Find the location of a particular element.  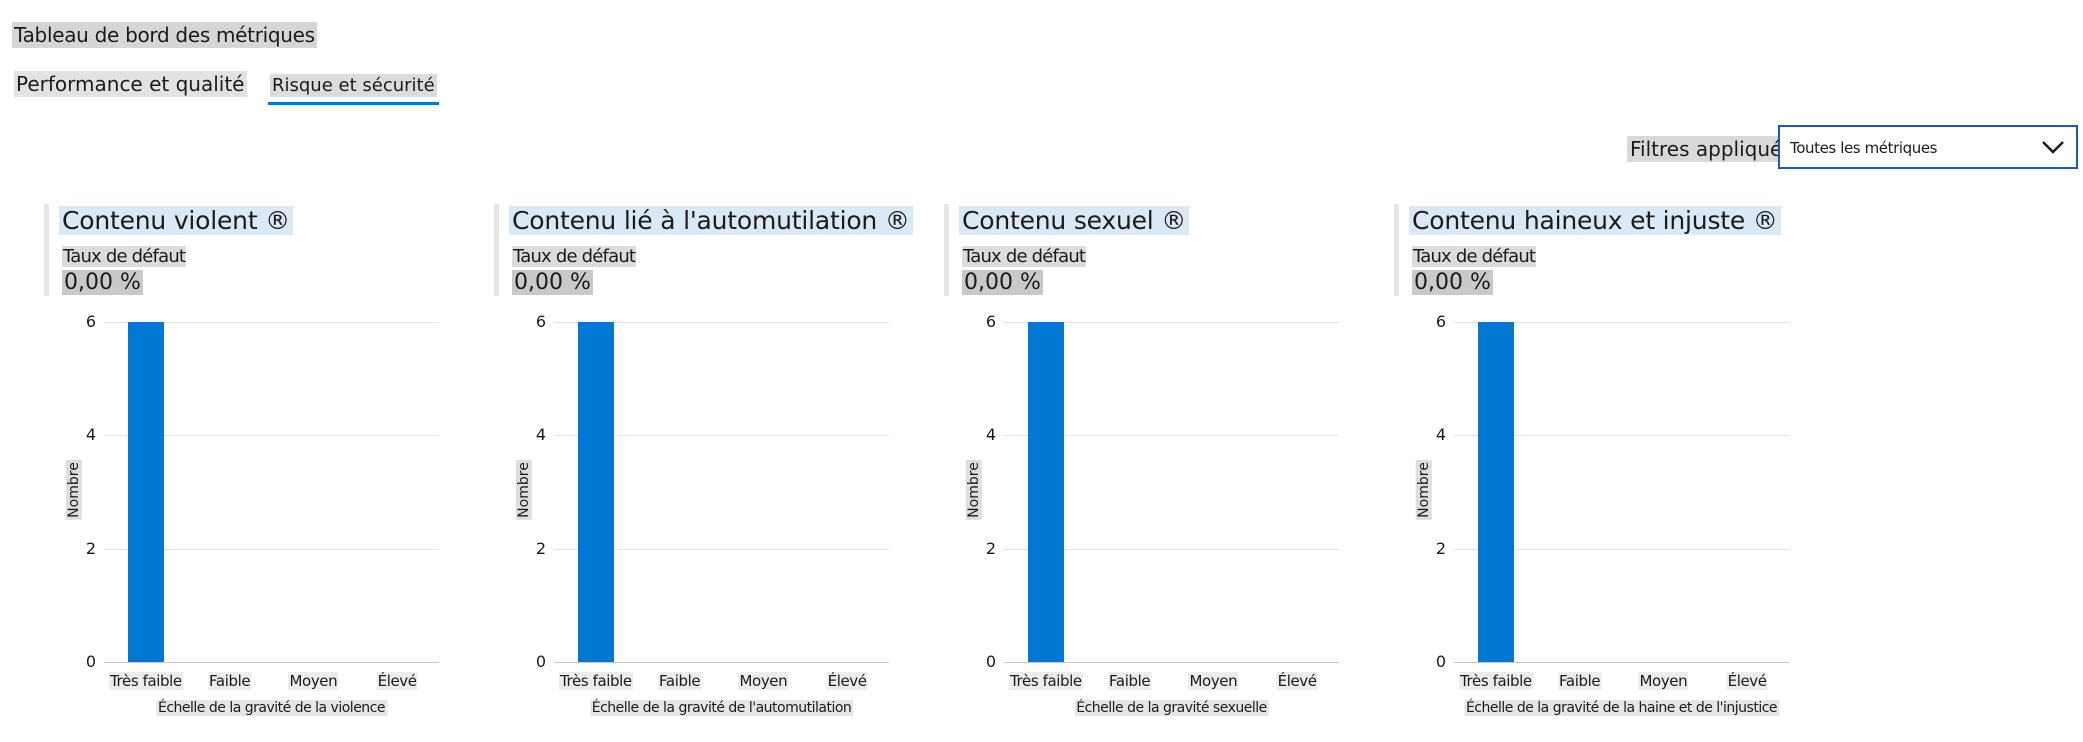

tab-risk-safety: Risque et sécurité is located at coordinates (353, 87).